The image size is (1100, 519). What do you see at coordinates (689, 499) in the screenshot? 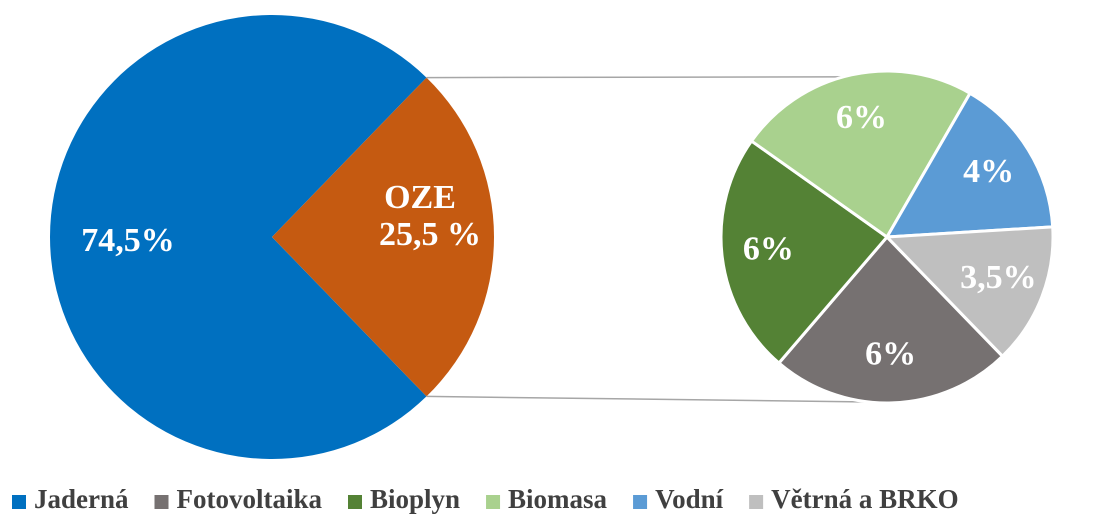
I see `legend-label: Vodní` at bounding box center [689, 499].